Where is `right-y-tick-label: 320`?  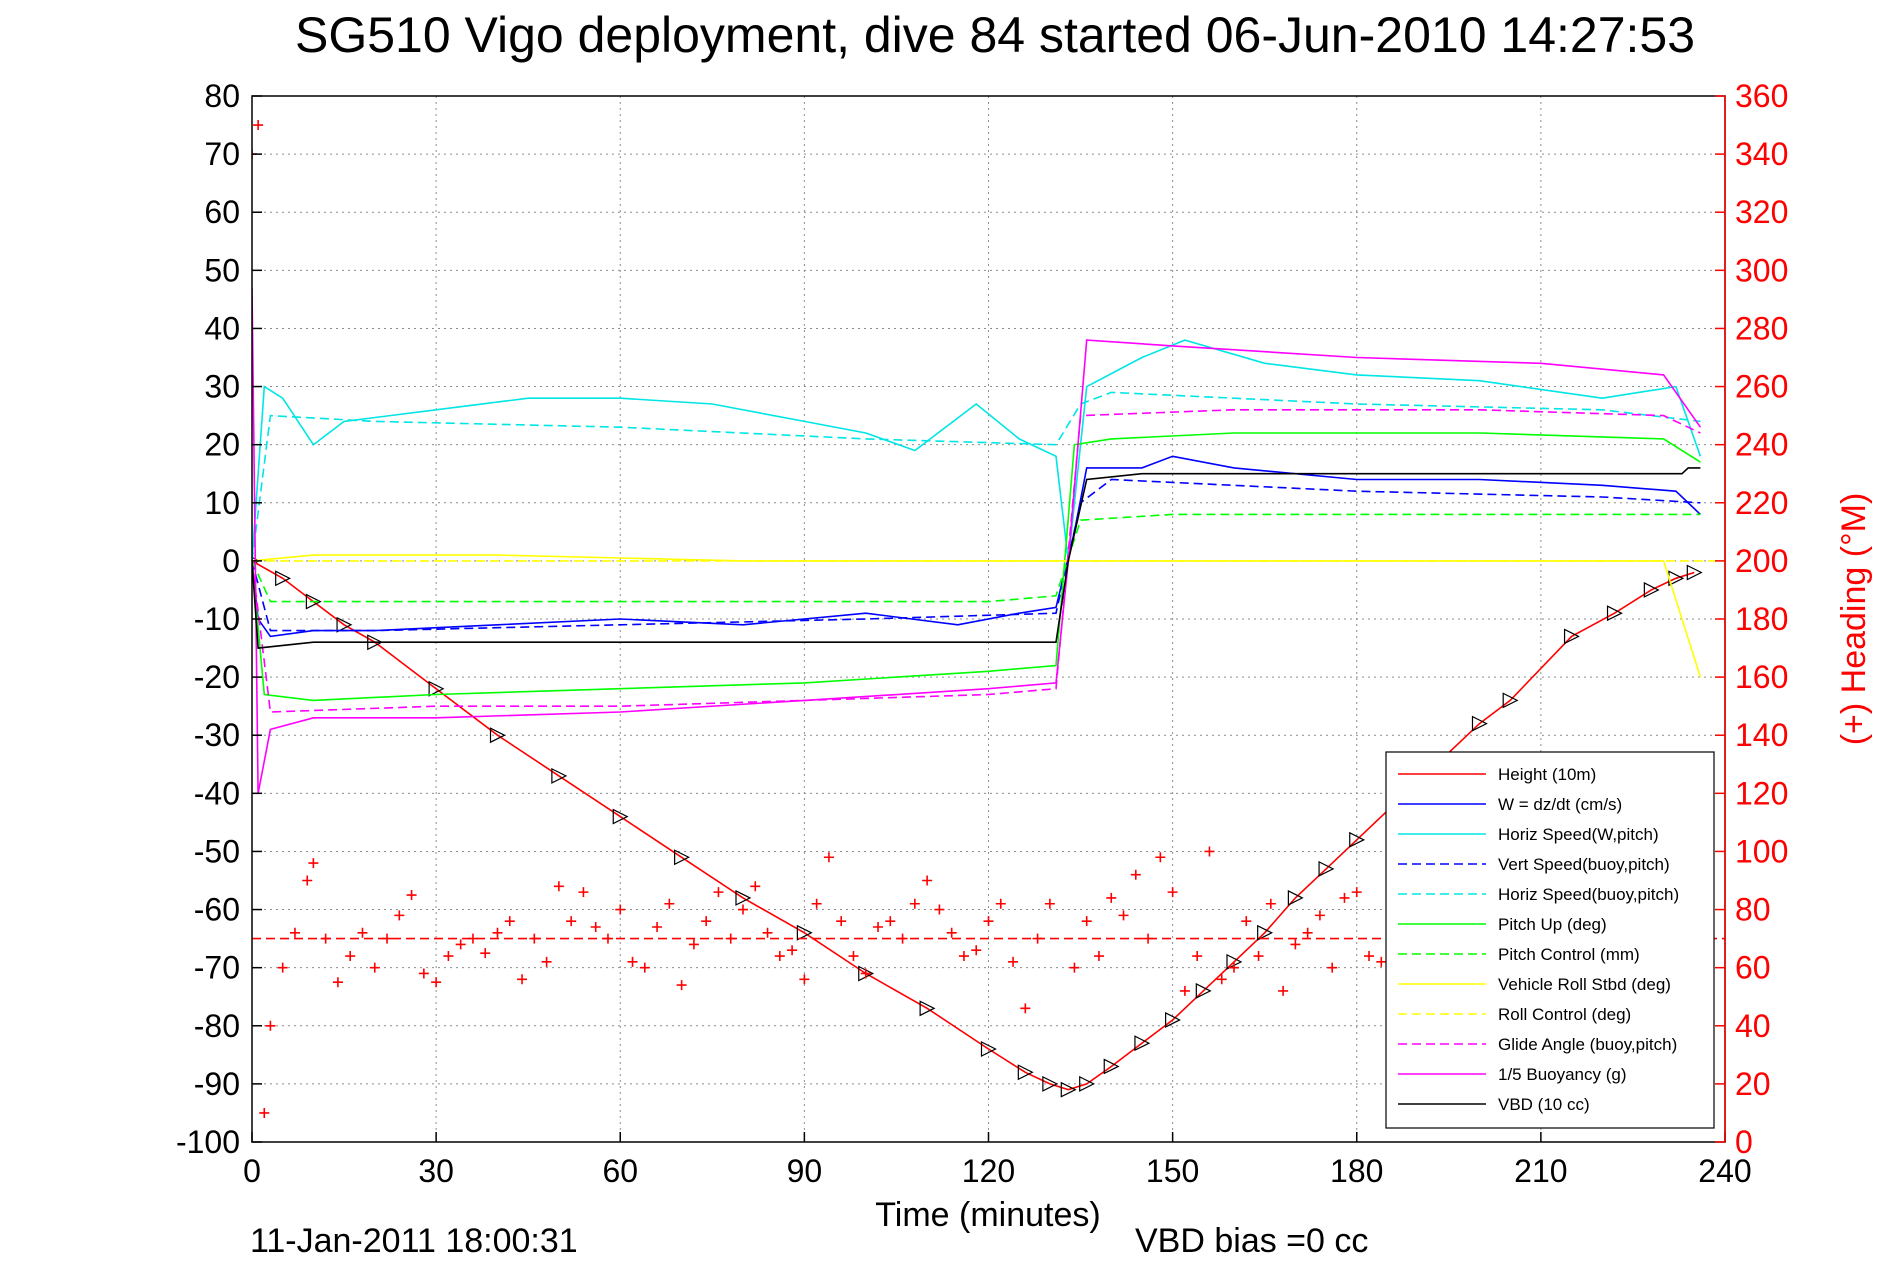 right-y-tick-label: 320 is located at coordinates (1761, 212).